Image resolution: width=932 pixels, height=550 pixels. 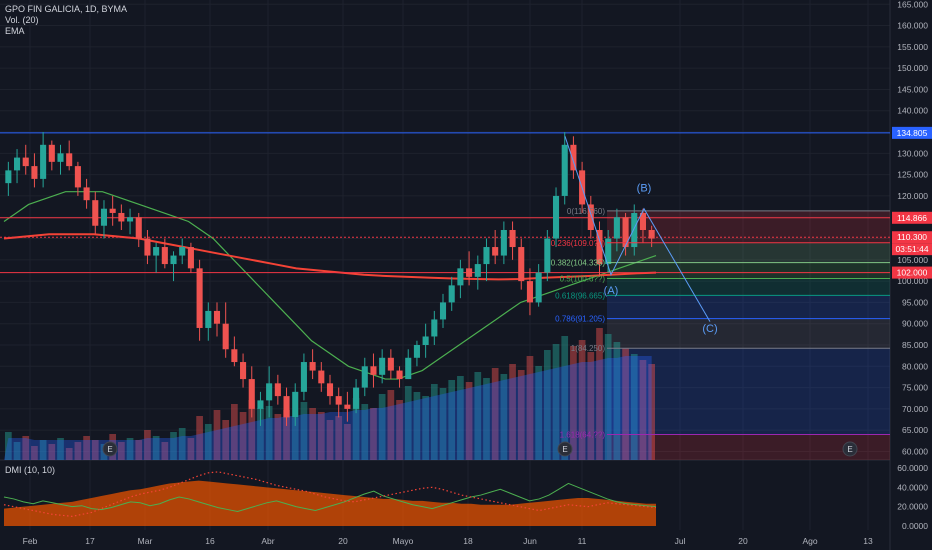 I want to click on time-tick: Feb, so click(x=30, y=541).